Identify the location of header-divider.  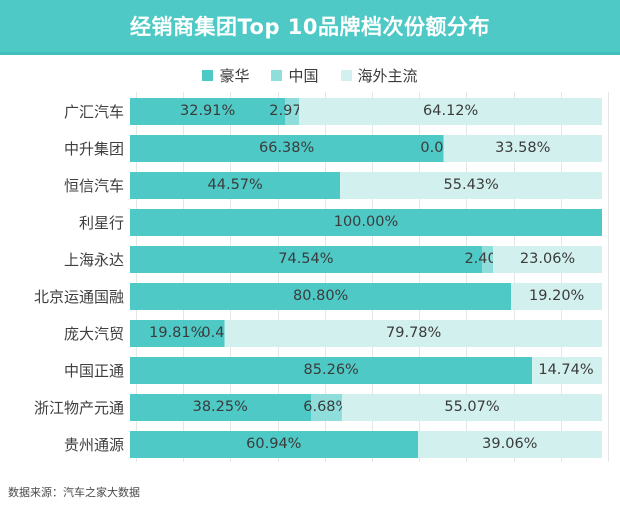
(310, 53).